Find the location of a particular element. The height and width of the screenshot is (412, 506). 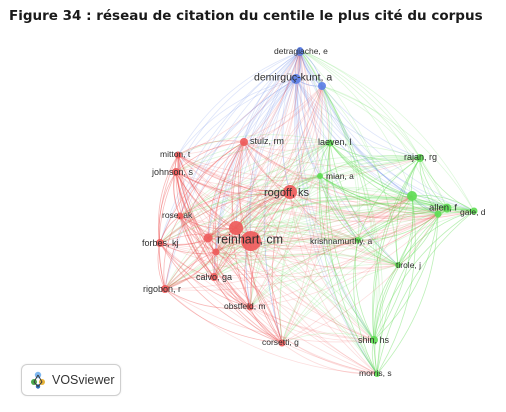

node-label: reinhart, cm is located at coordinates (250, 239).